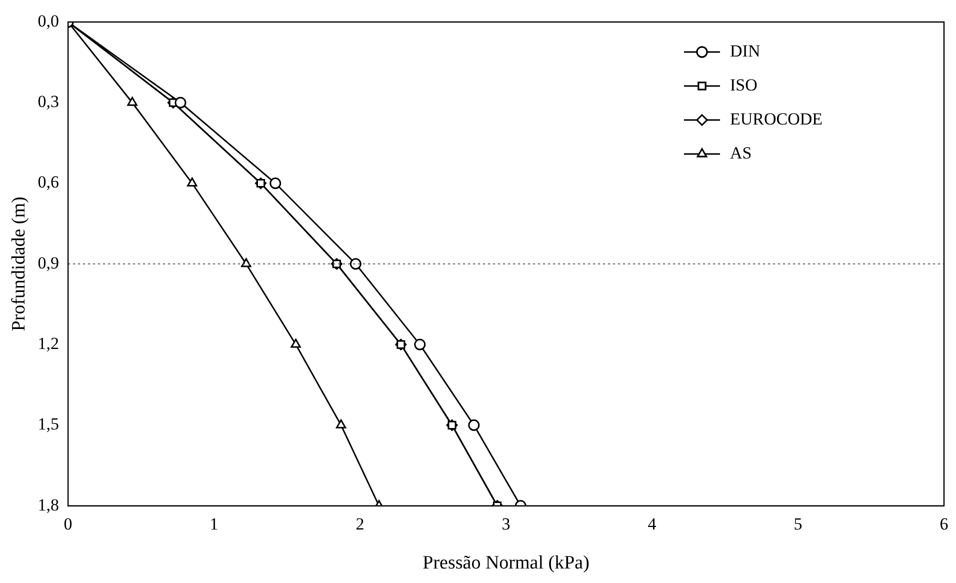 This screenshot has height=583, width=956. I want to click on y-tick-label: 0,9, so click(49, 262).